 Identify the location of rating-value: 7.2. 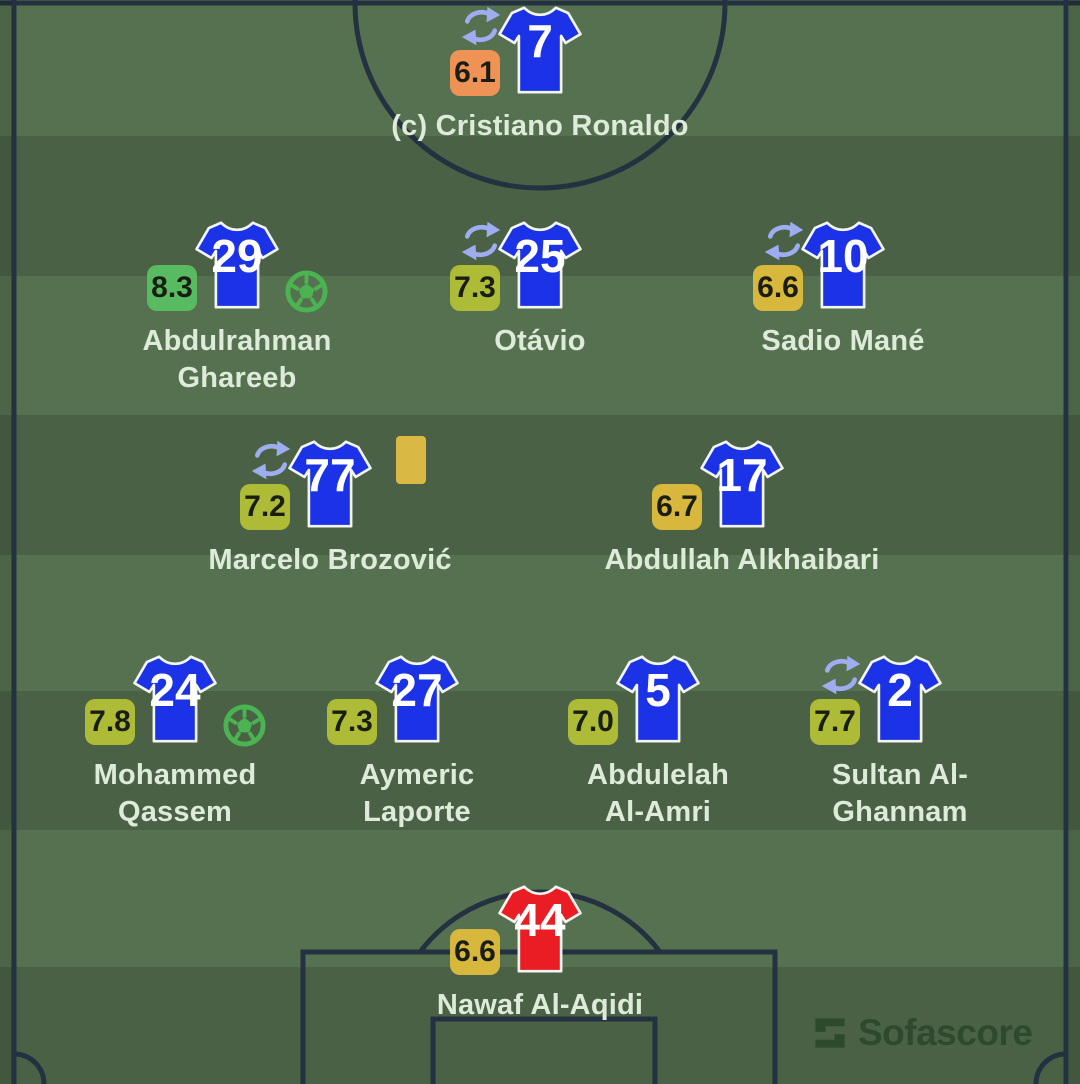
(265, 506).